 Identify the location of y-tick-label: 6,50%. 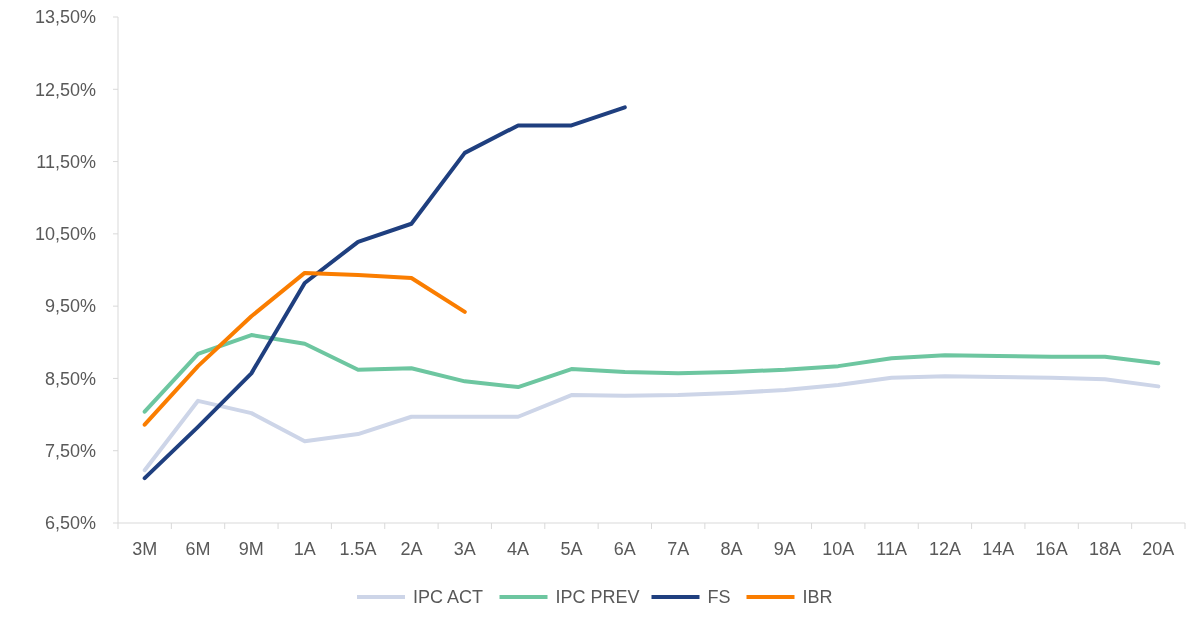
(70, 523).